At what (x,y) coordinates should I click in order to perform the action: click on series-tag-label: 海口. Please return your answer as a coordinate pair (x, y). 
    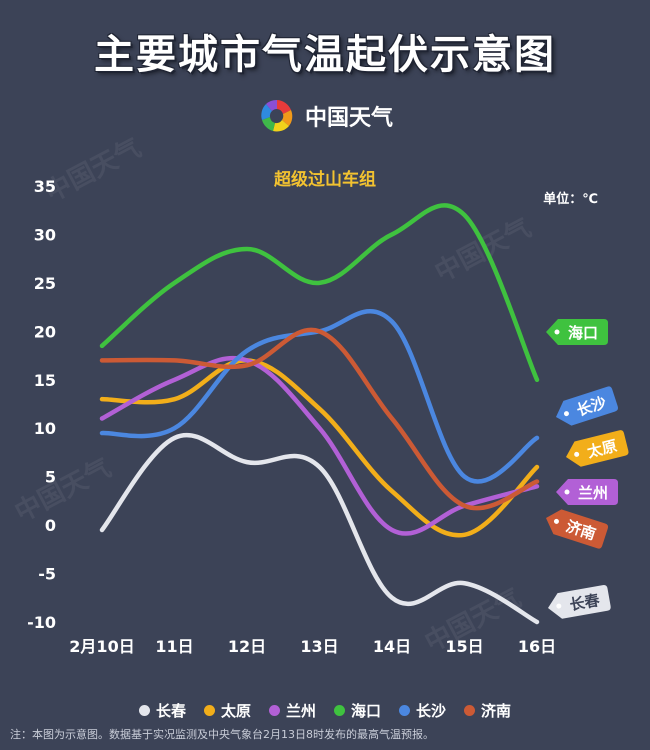
    Looking at the image, I should click on (583, 333).